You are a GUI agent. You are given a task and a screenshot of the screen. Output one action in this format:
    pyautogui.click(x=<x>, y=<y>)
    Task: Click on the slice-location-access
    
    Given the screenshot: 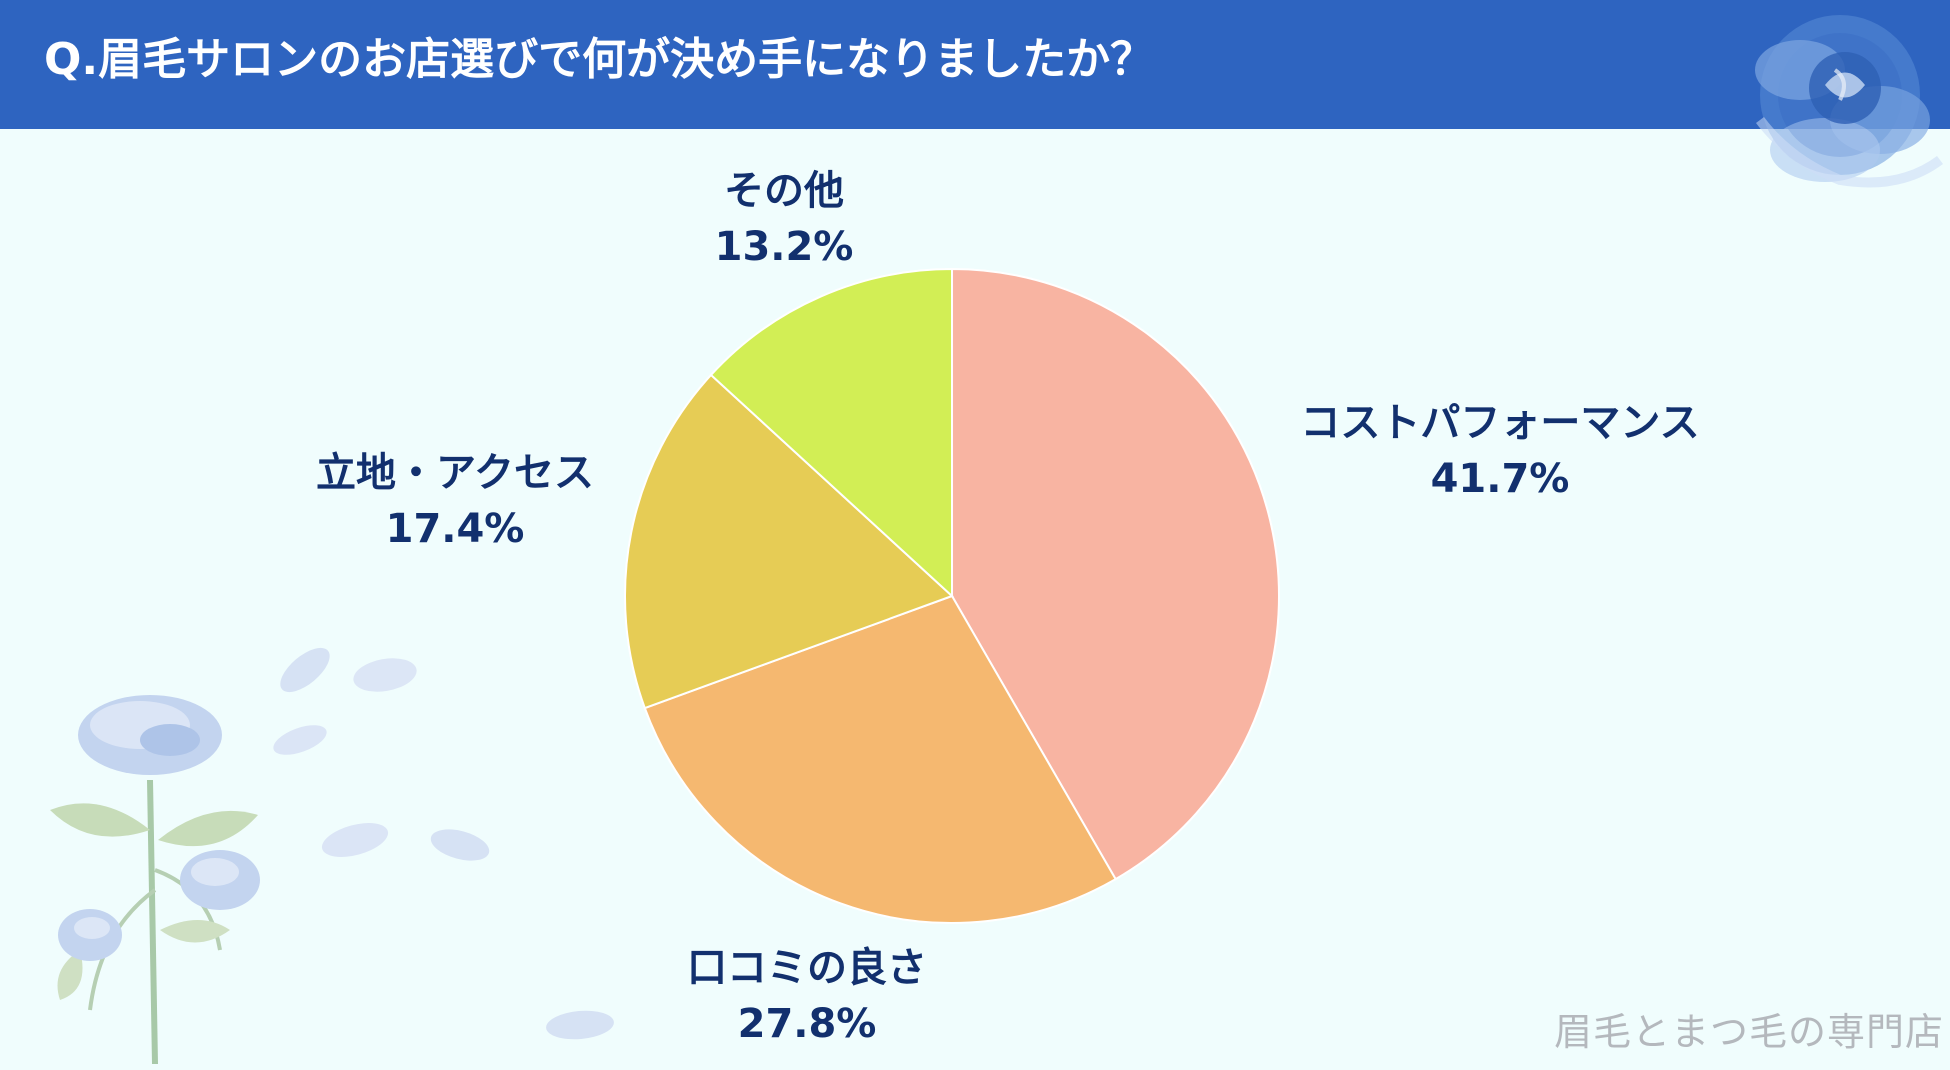 What is the action you would take?
    pyautogui.click(x=789, y=541)
    